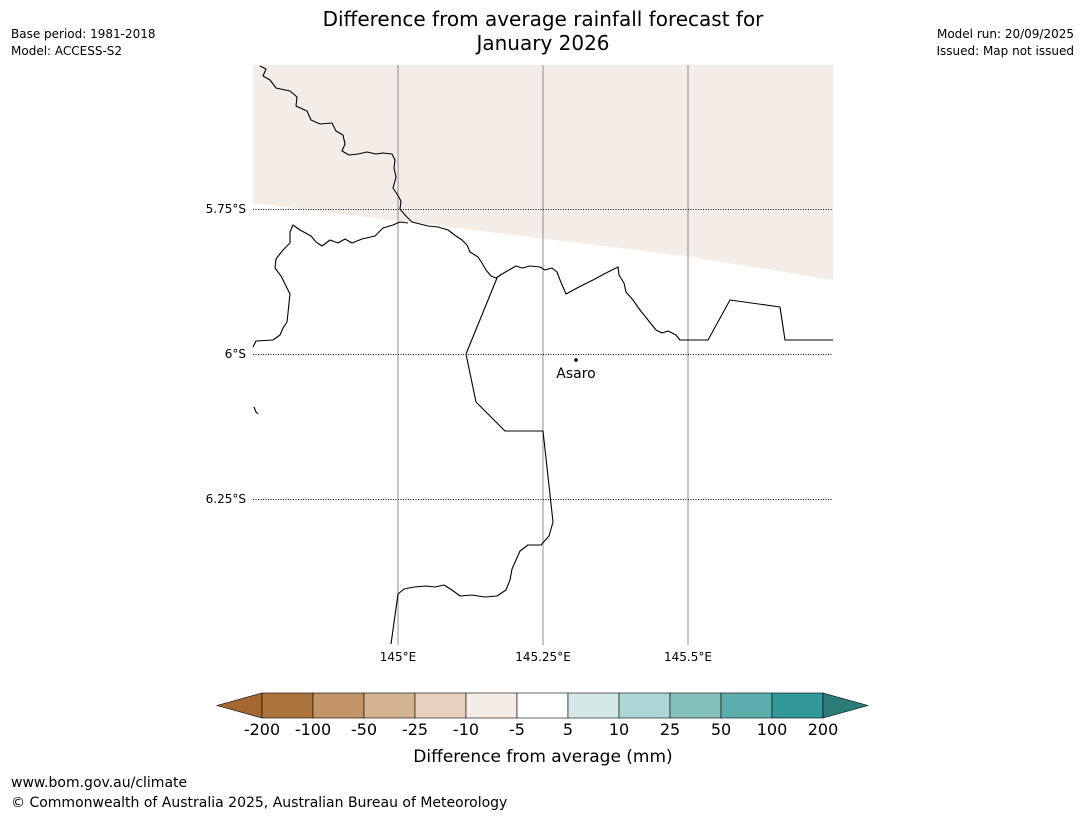 The height and width of the screenshot is (816, 1085). I want to click on colorbar-tick-label: -200, so click(262, 729).